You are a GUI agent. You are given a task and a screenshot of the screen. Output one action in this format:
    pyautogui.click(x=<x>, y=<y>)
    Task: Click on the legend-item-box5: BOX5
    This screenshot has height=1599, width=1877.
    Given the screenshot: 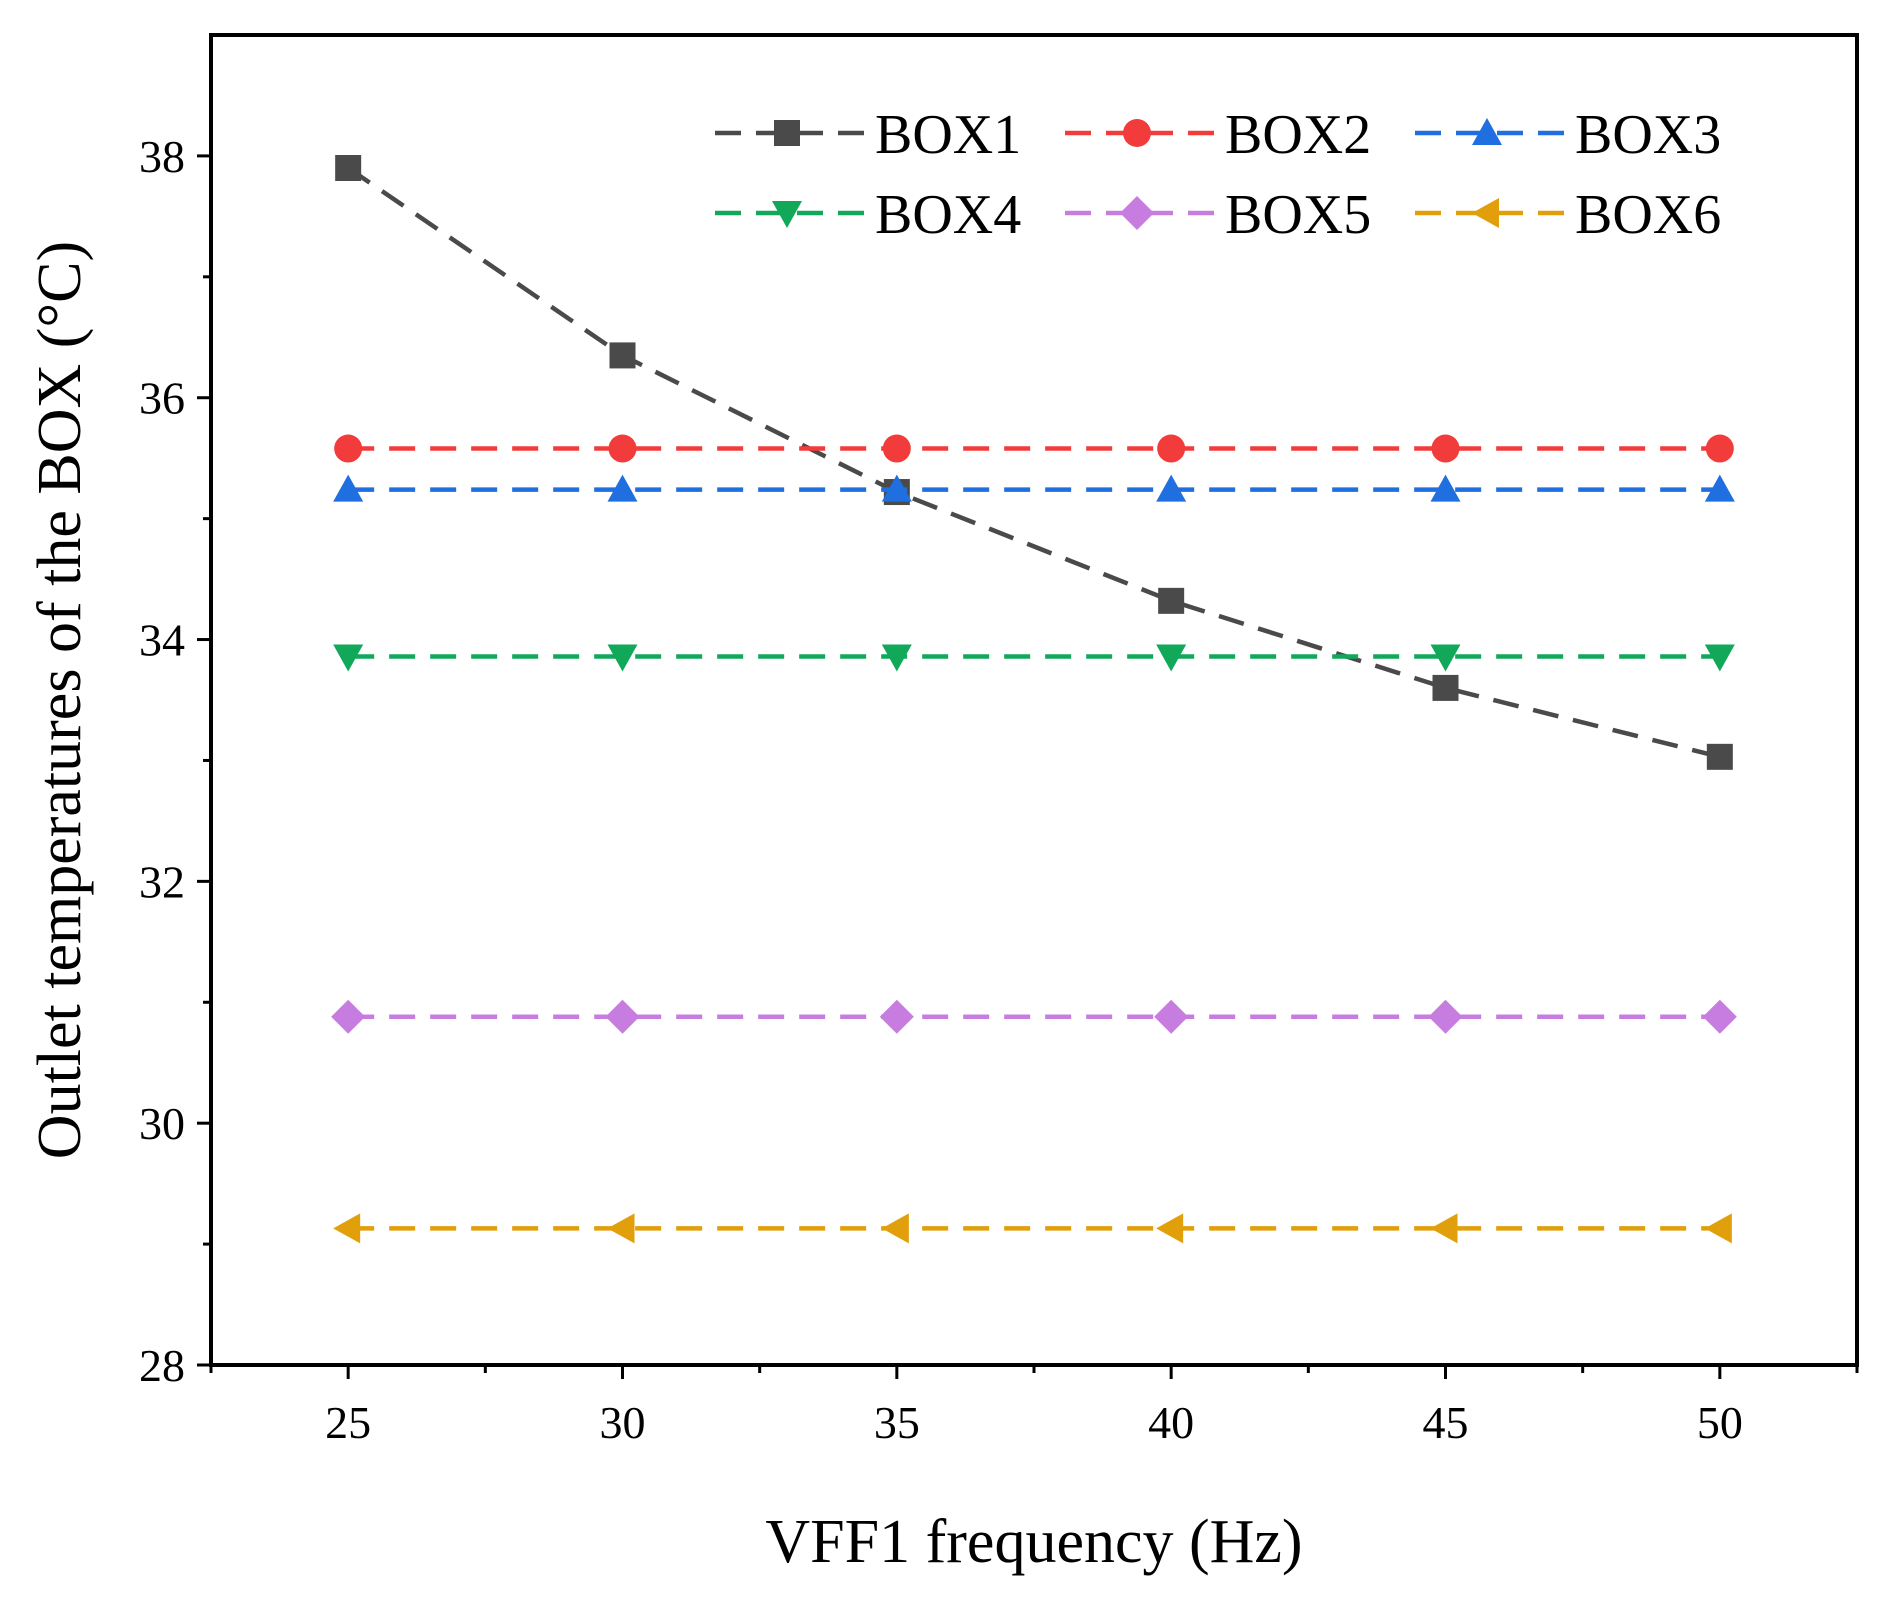 What is the action you would take?
    pyautogui.click(x=1218, y=215)
    